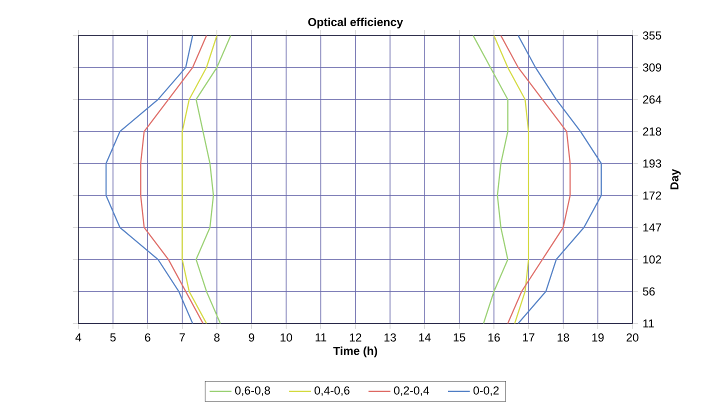 This screenshot has height=416, width=707. Describe the element at coordinates (632, 338) in the screenshot. I see `x-tick-label: 20` at that location.